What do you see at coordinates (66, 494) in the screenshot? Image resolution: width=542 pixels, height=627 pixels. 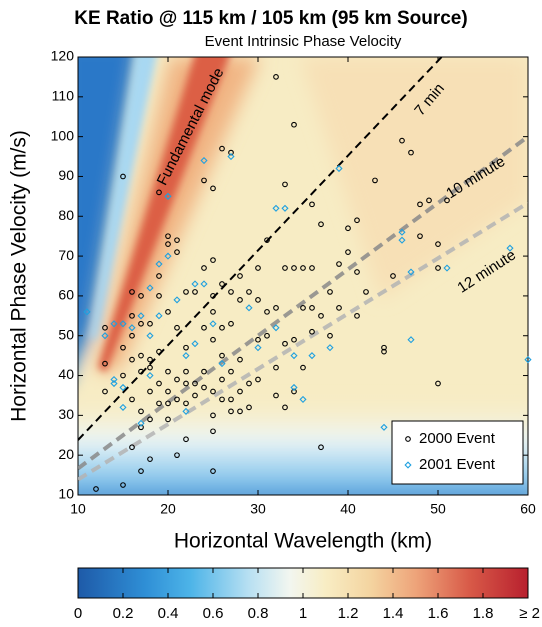 I see `y-tick-label: 10` at bounding box center [66, 494].